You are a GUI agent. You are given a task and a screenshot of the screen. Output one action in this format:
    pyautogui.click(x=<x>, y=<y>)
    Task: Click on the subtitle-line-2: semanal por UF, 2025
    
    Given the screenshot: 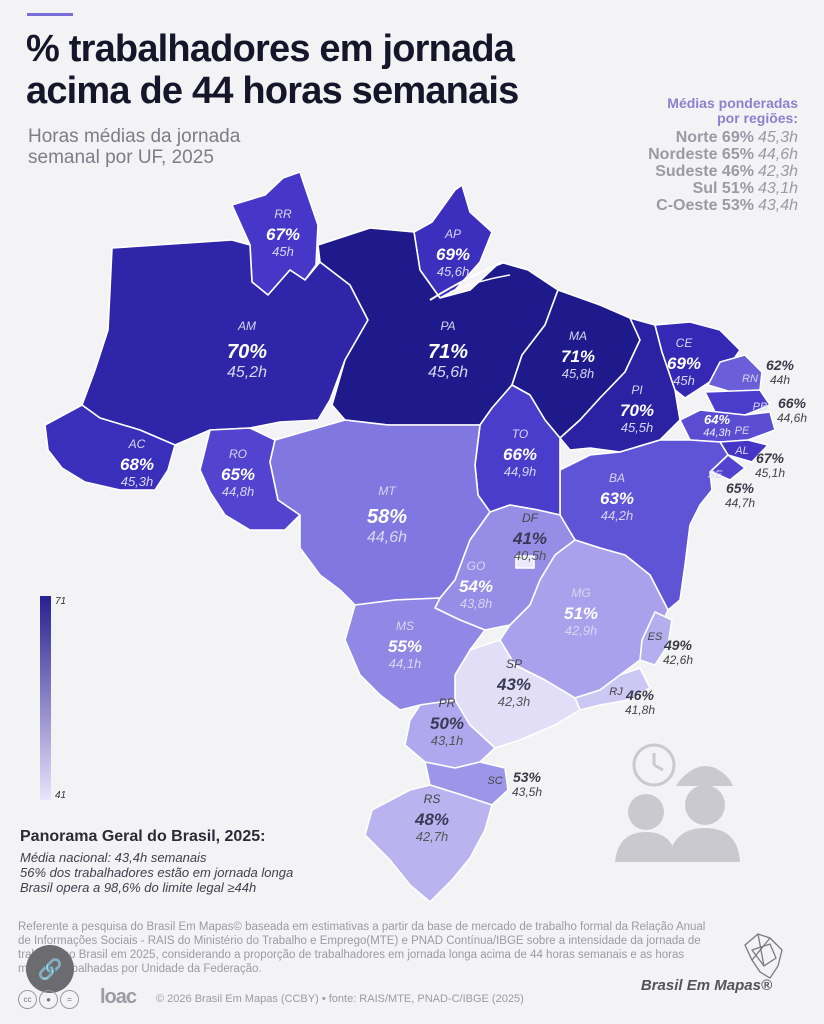 What is the action you would take?
    pyautogui.click(x=121, y=157)
    